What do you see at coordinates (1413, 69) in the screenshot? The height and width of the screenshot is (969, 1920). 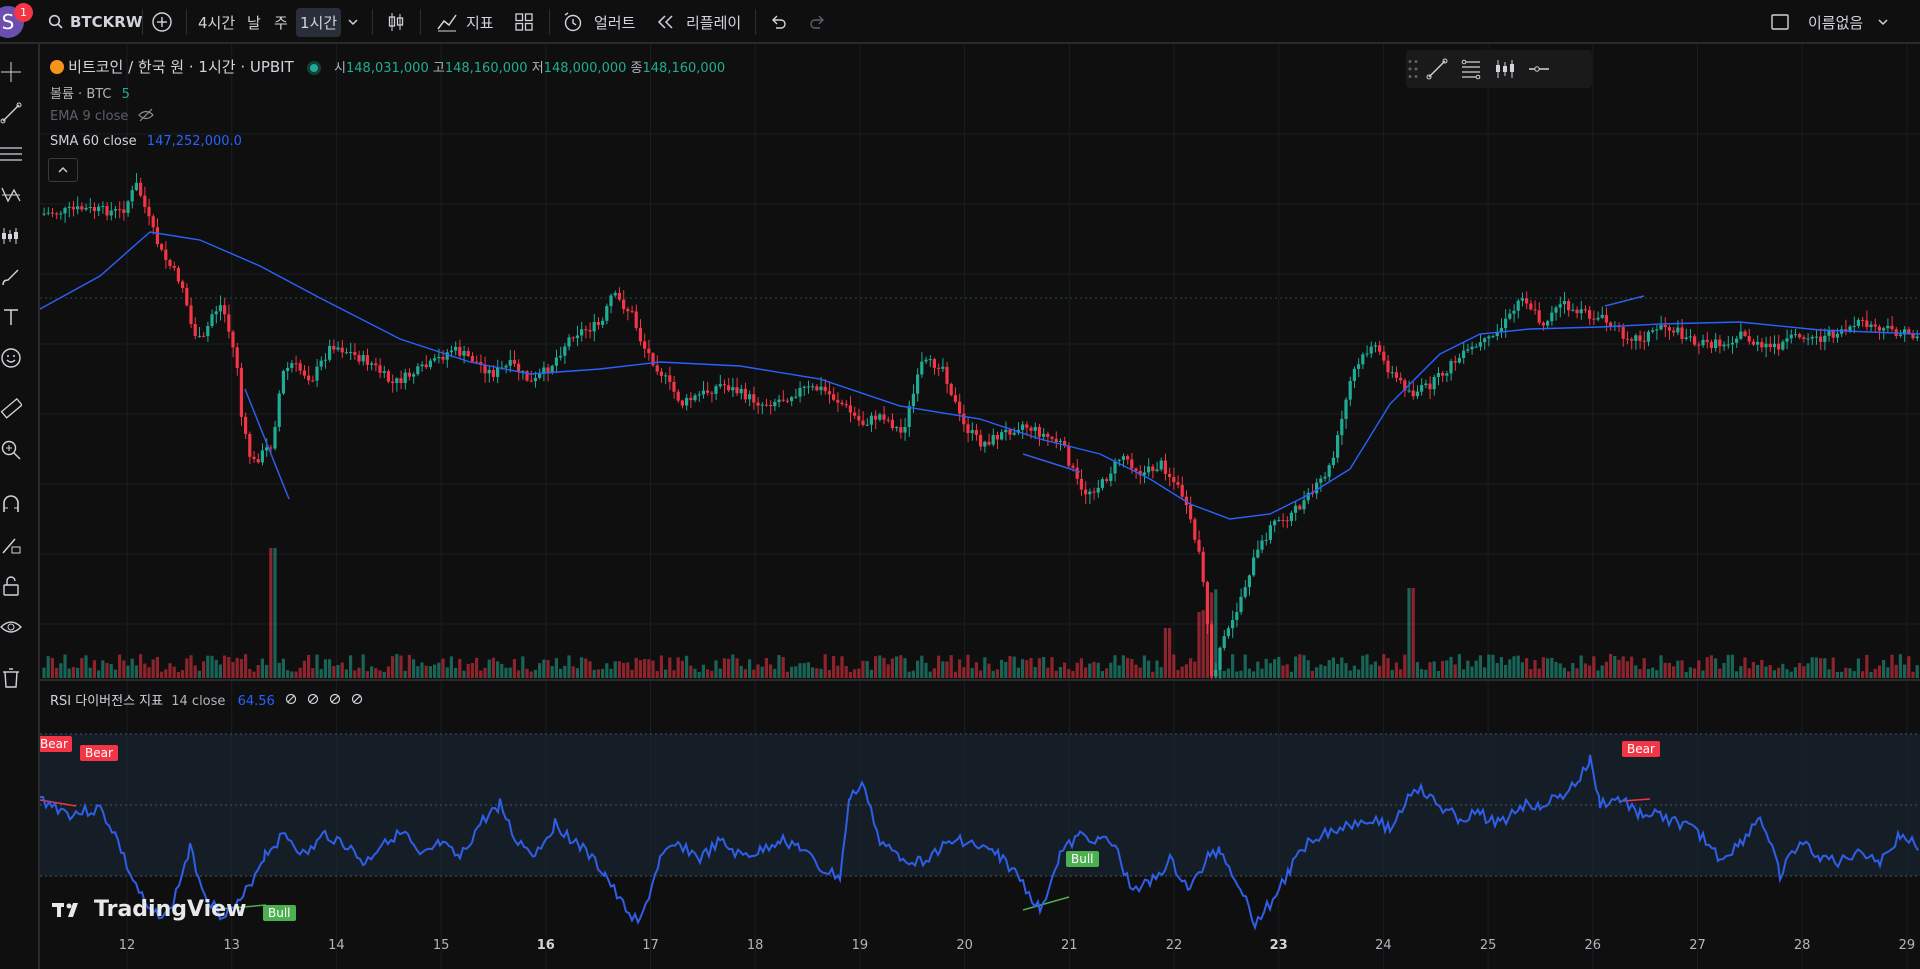 I see `drag-handle` at bounding box center [1413, 69].